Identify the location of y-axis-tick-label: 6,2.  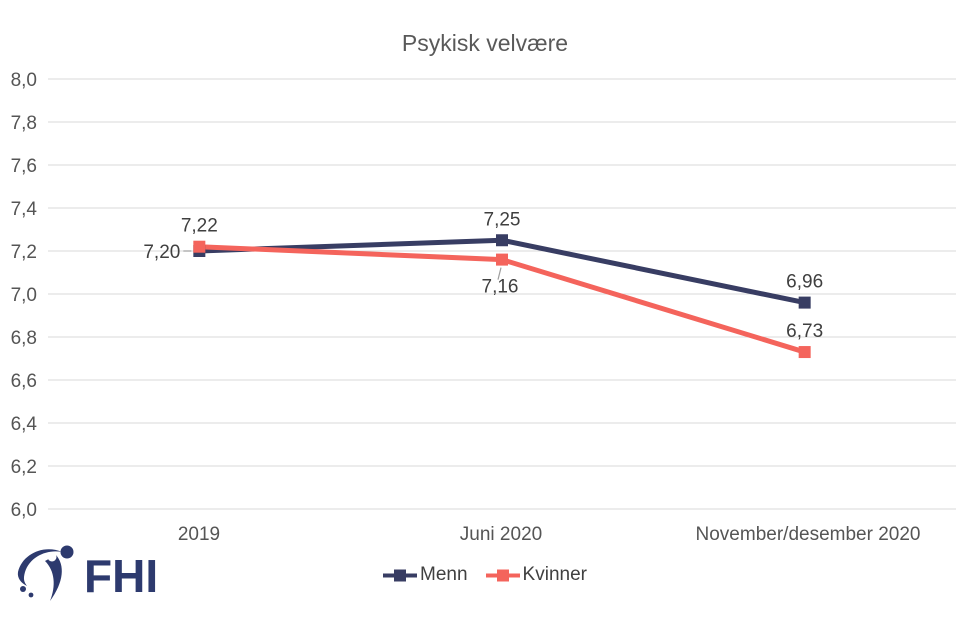
(24, 467).